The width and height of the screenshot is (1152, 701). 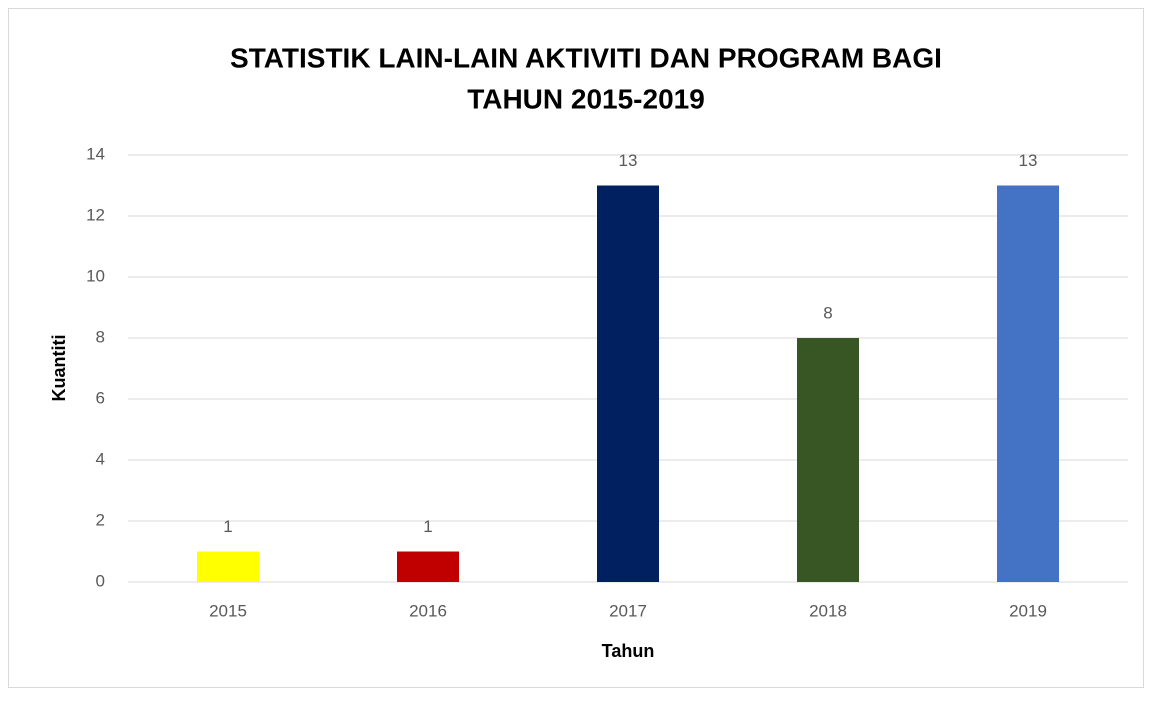 What do you see at coordinates (1028, 610) in the screenshot?
I see `x-tick-label: 2019` at bounding box center [1028, 610].